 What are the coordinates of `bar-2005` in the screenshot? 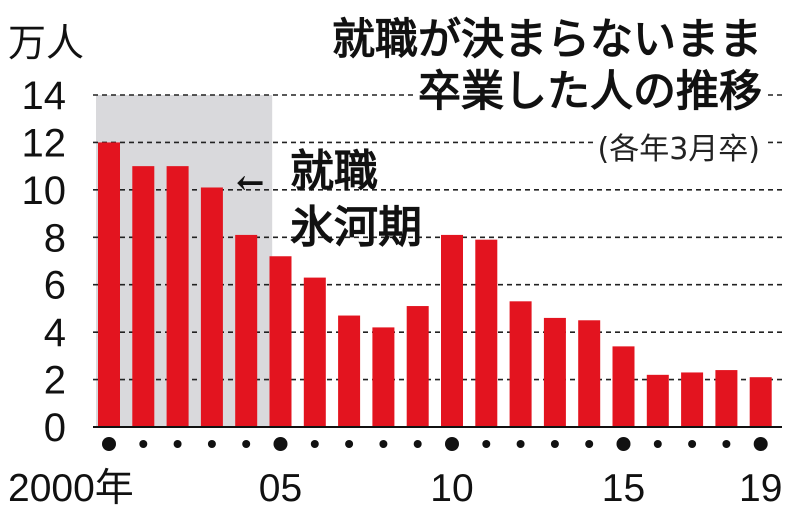 It's located at (280, 341).